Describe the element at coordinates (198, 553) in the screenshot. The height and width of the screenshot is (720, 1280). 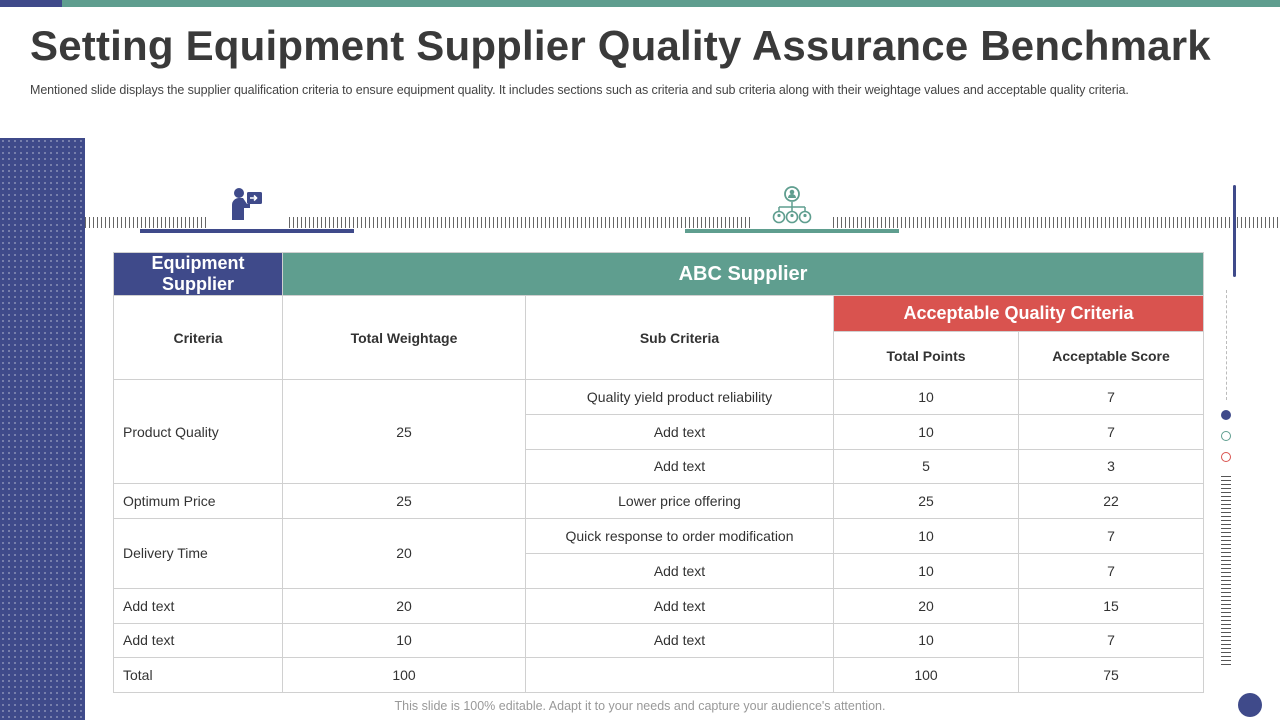
I see `criteria-cell: Delivery Time` at that location.